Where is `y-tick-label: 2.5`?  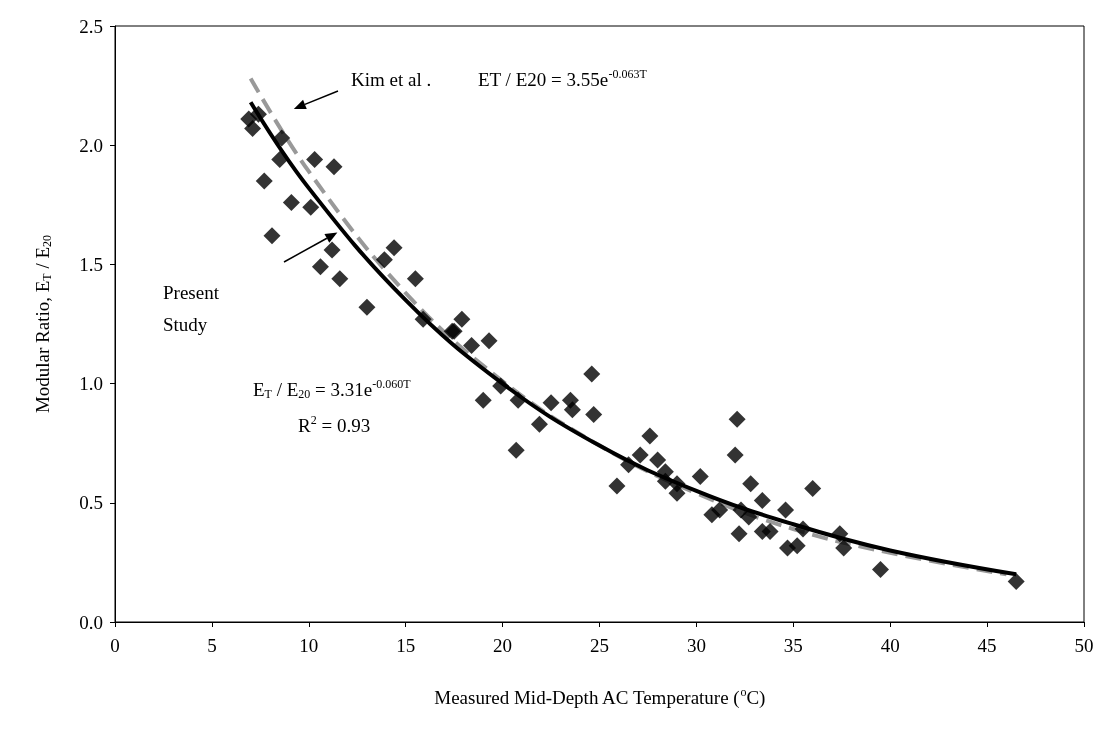
y-tick-label: 2.5 is located at coordinates (91, 26).